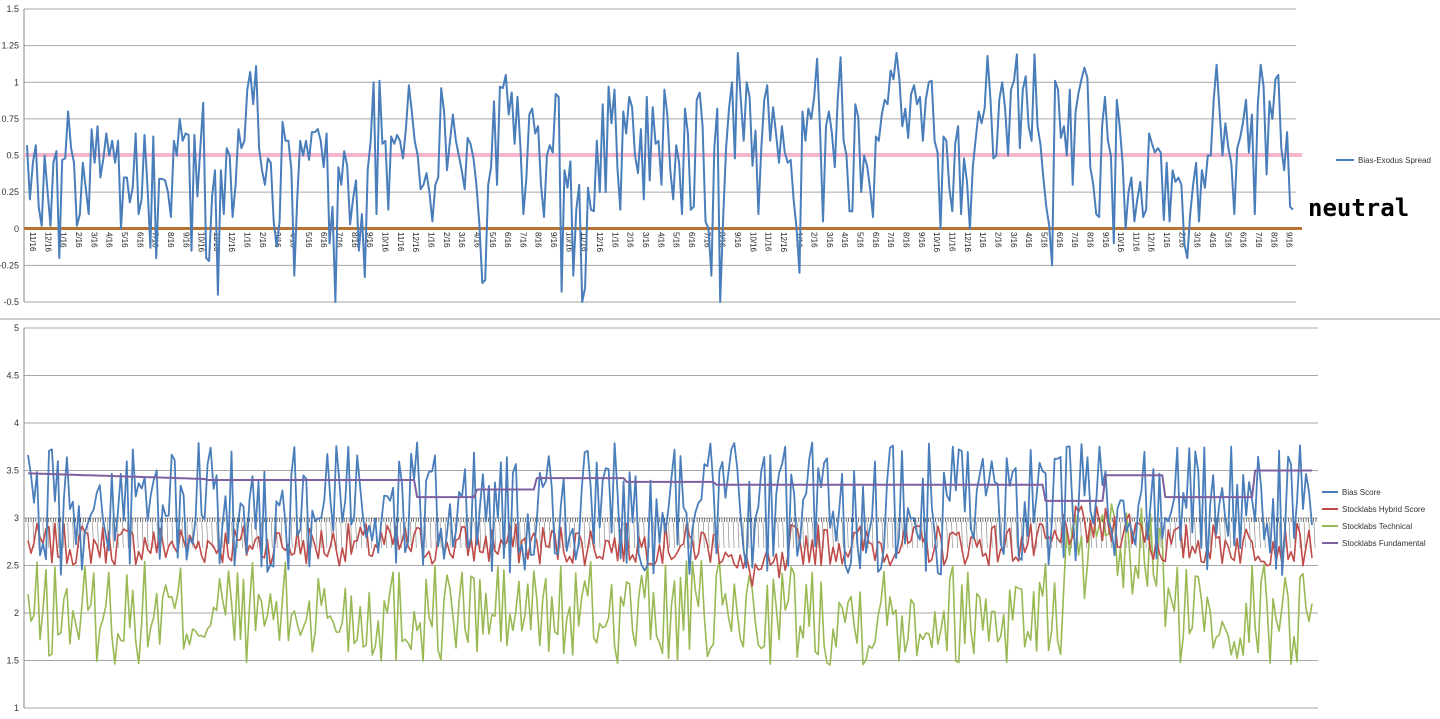  Describe the element at coordinates (670, 485) in the screenshot. I see `series-line-stocklabs-fundamental` at that location.